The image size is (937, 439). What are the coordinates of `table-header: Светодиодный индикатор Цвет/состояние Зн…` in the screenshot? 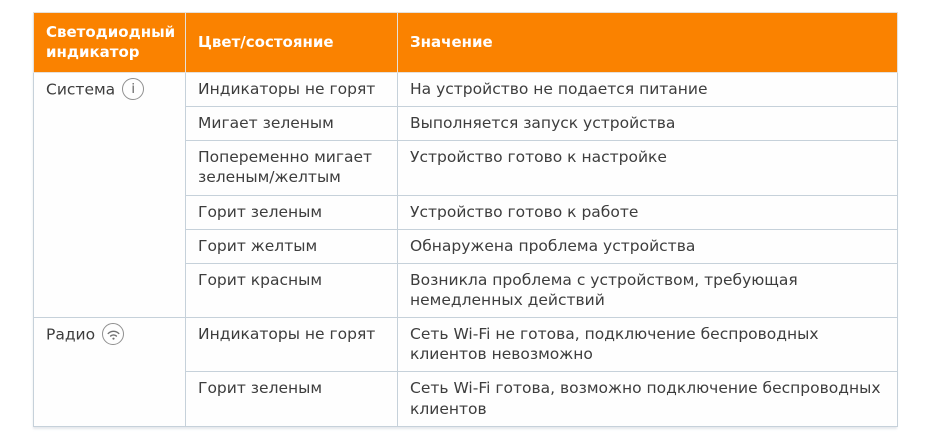 It's located at (465, 42).